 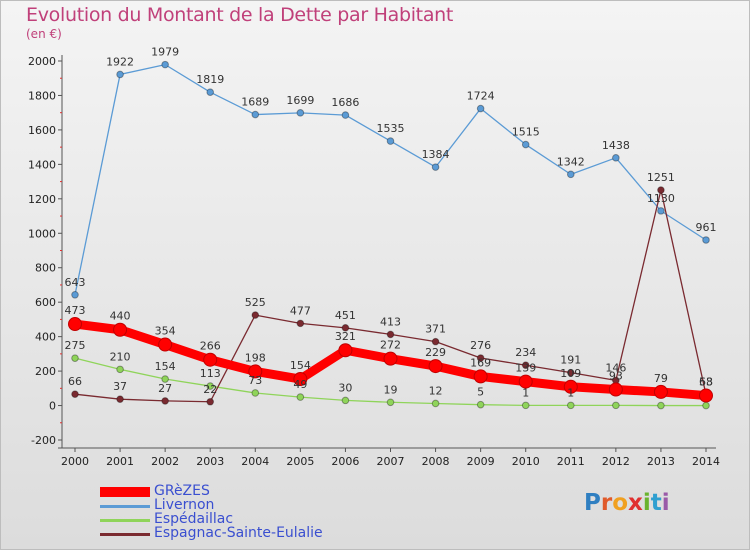 I want to click on data-label: 113, so click(x=210, y=373).